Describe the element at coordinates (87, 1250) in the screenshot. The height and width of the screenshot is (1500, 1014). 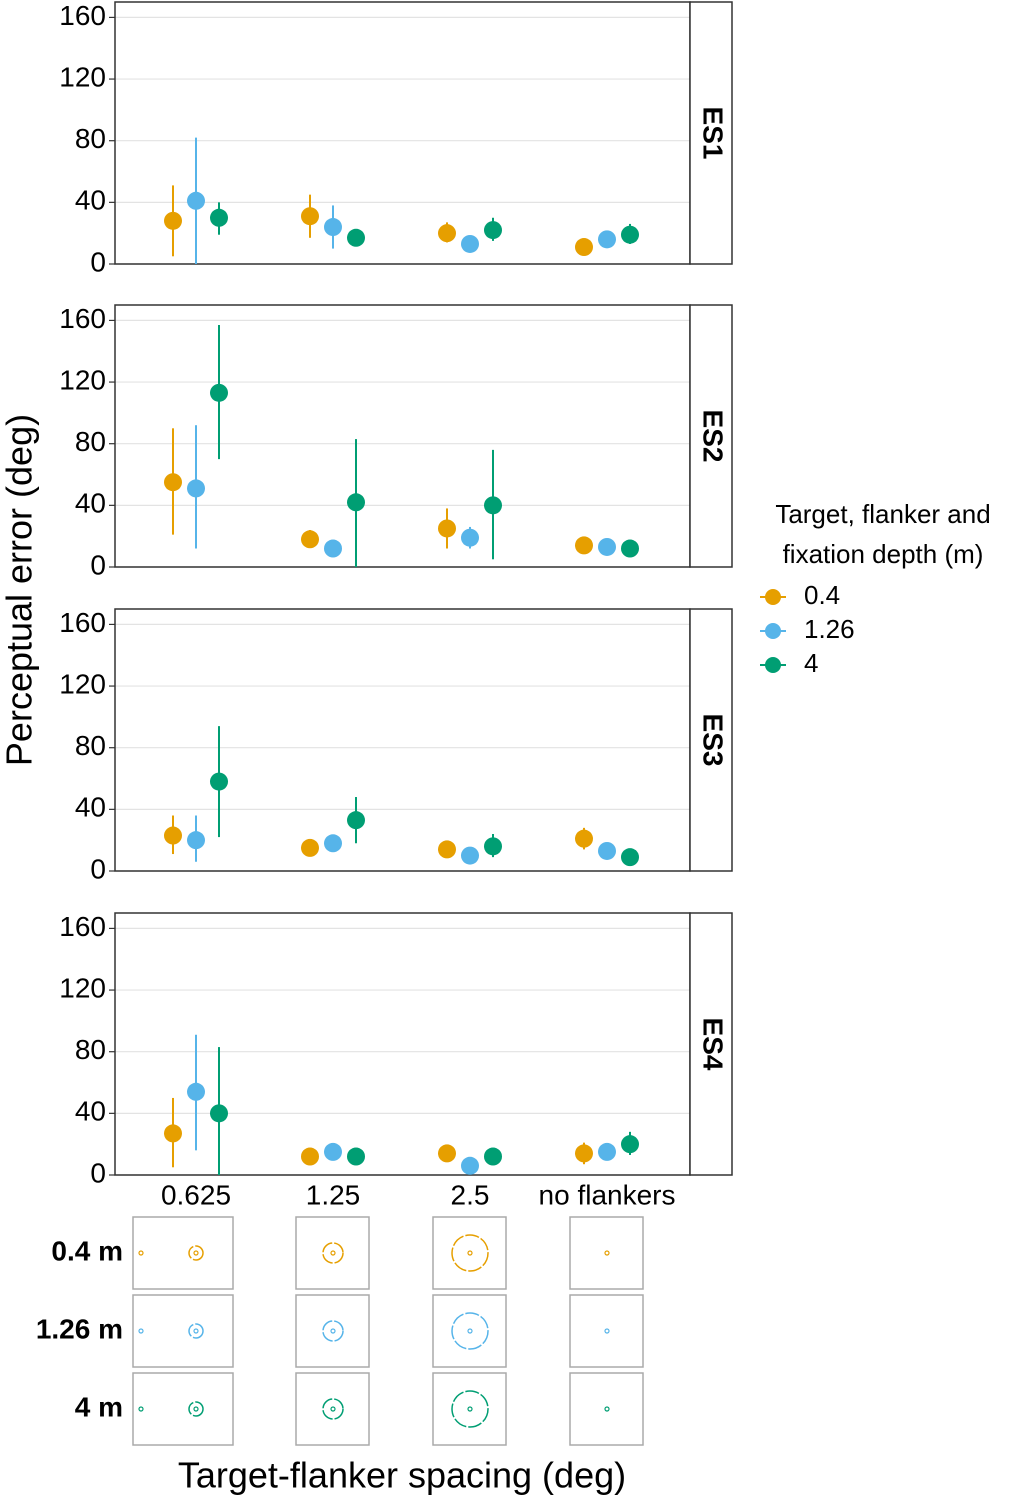
I see `row-label: 0.4 m` at that location.